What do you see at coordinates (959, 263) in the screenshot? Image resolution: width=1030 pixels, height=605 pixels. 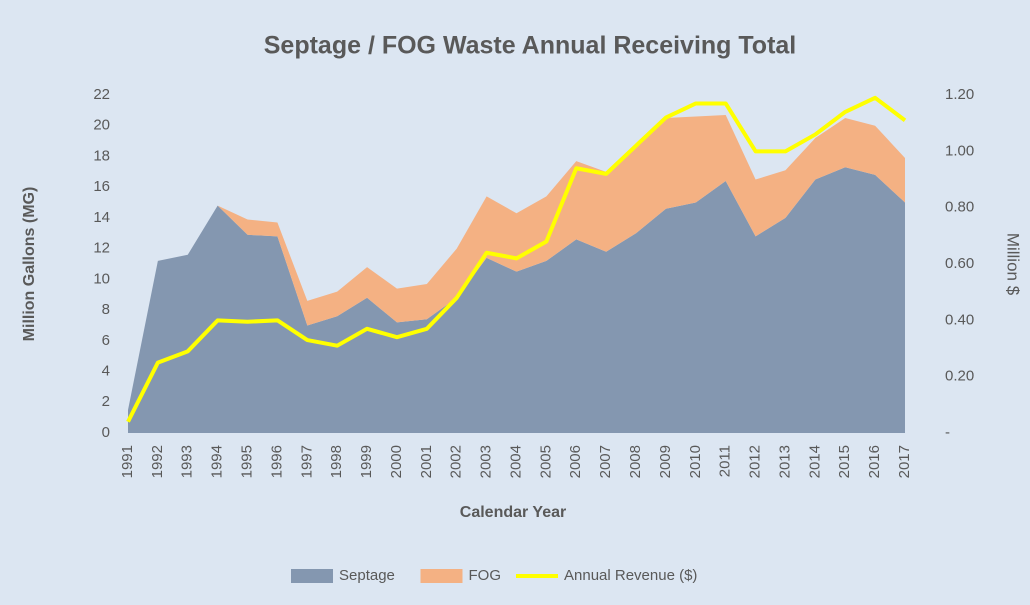 I see `y2-tick-label: 0.60` at bounding box center [959, 263].